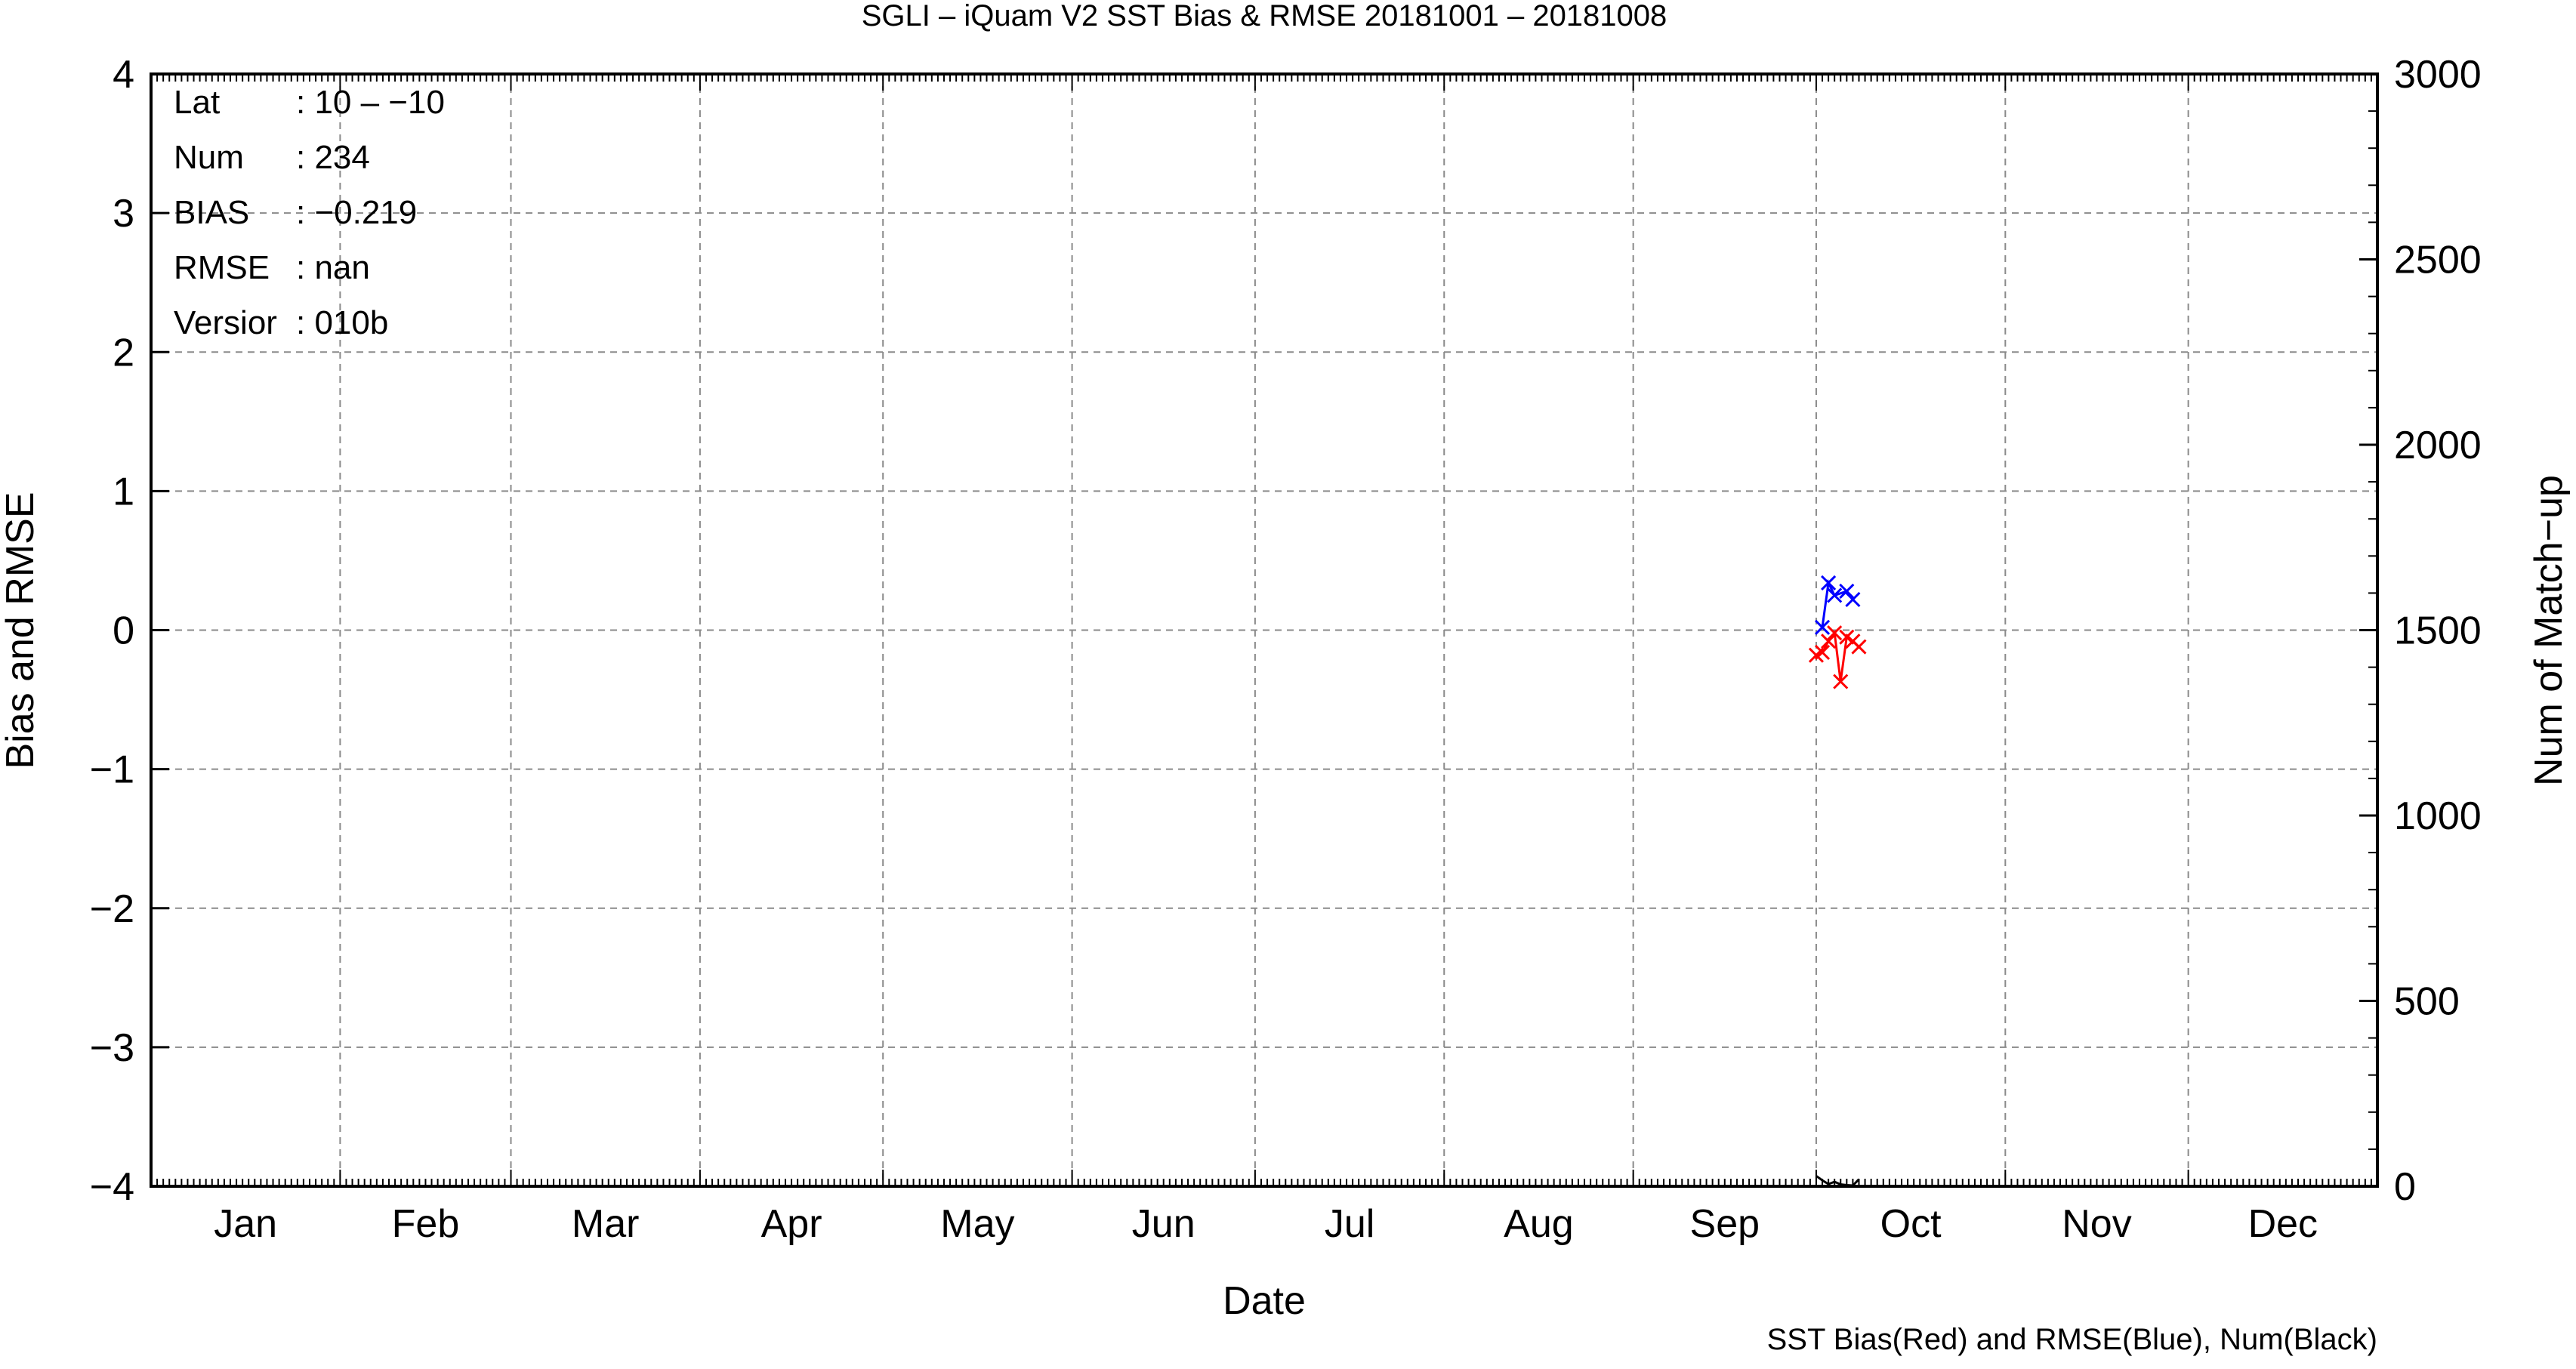 The height and width of the screenshot is (1369, 2576). What do you see at coordinates (2427, 1002) in the screenshot?
I see `y2-tick-label: 500` at bounding box center [2427, 1002].